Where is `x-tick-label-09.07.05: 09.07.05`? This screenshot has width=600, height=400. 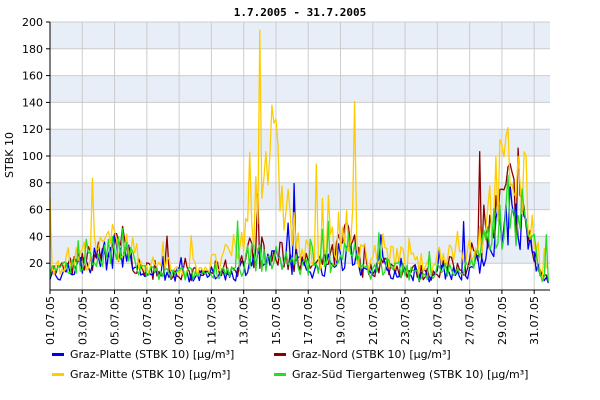 x-tick-label-09.07.05: 09.07.05 is located at coordinates (179, 320).